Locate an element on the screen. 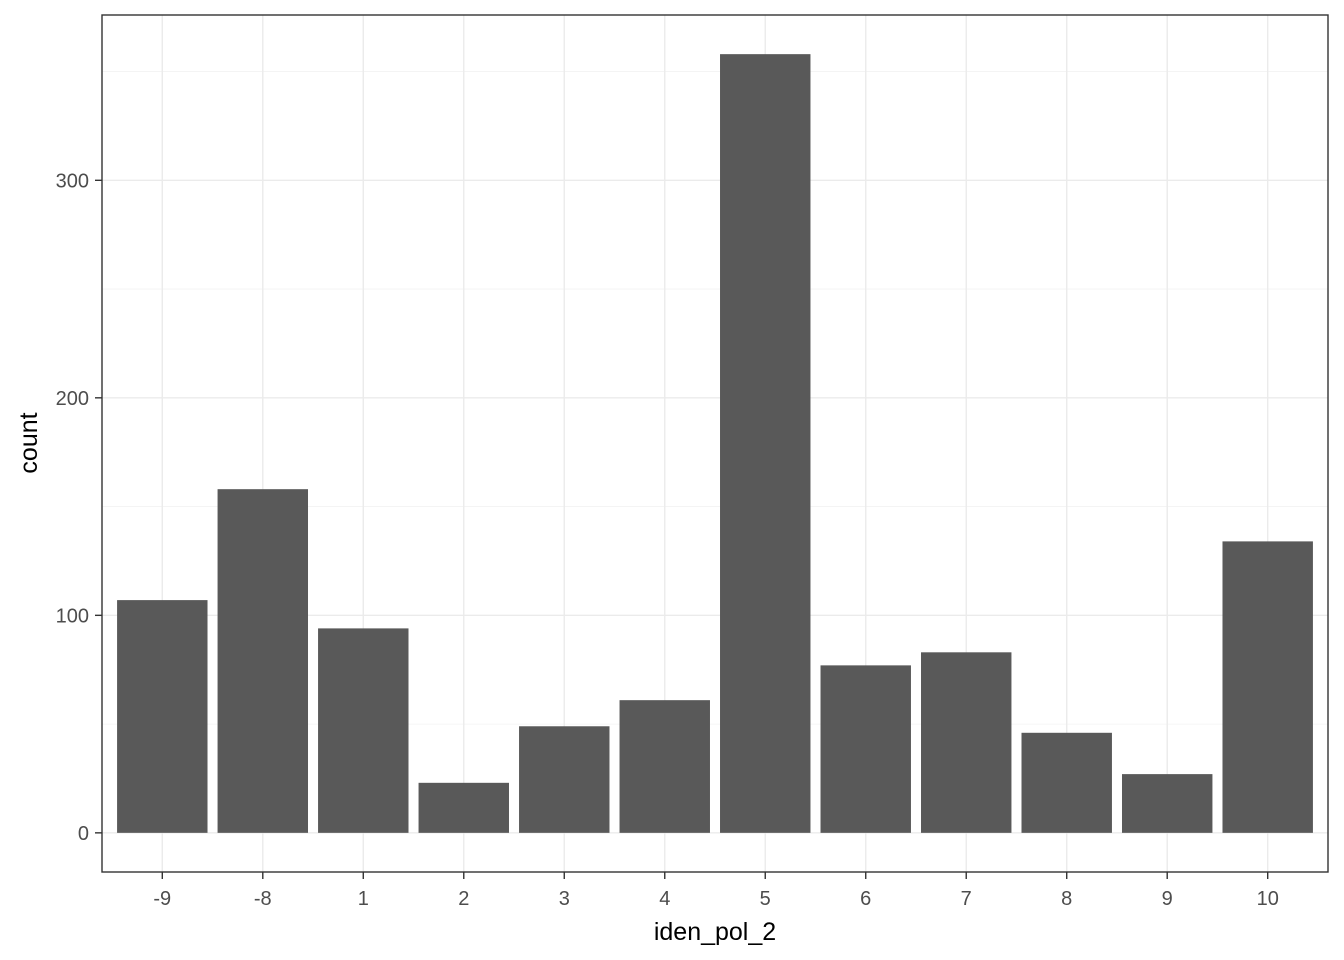  bar--8 is located at coordinates (263, 661).